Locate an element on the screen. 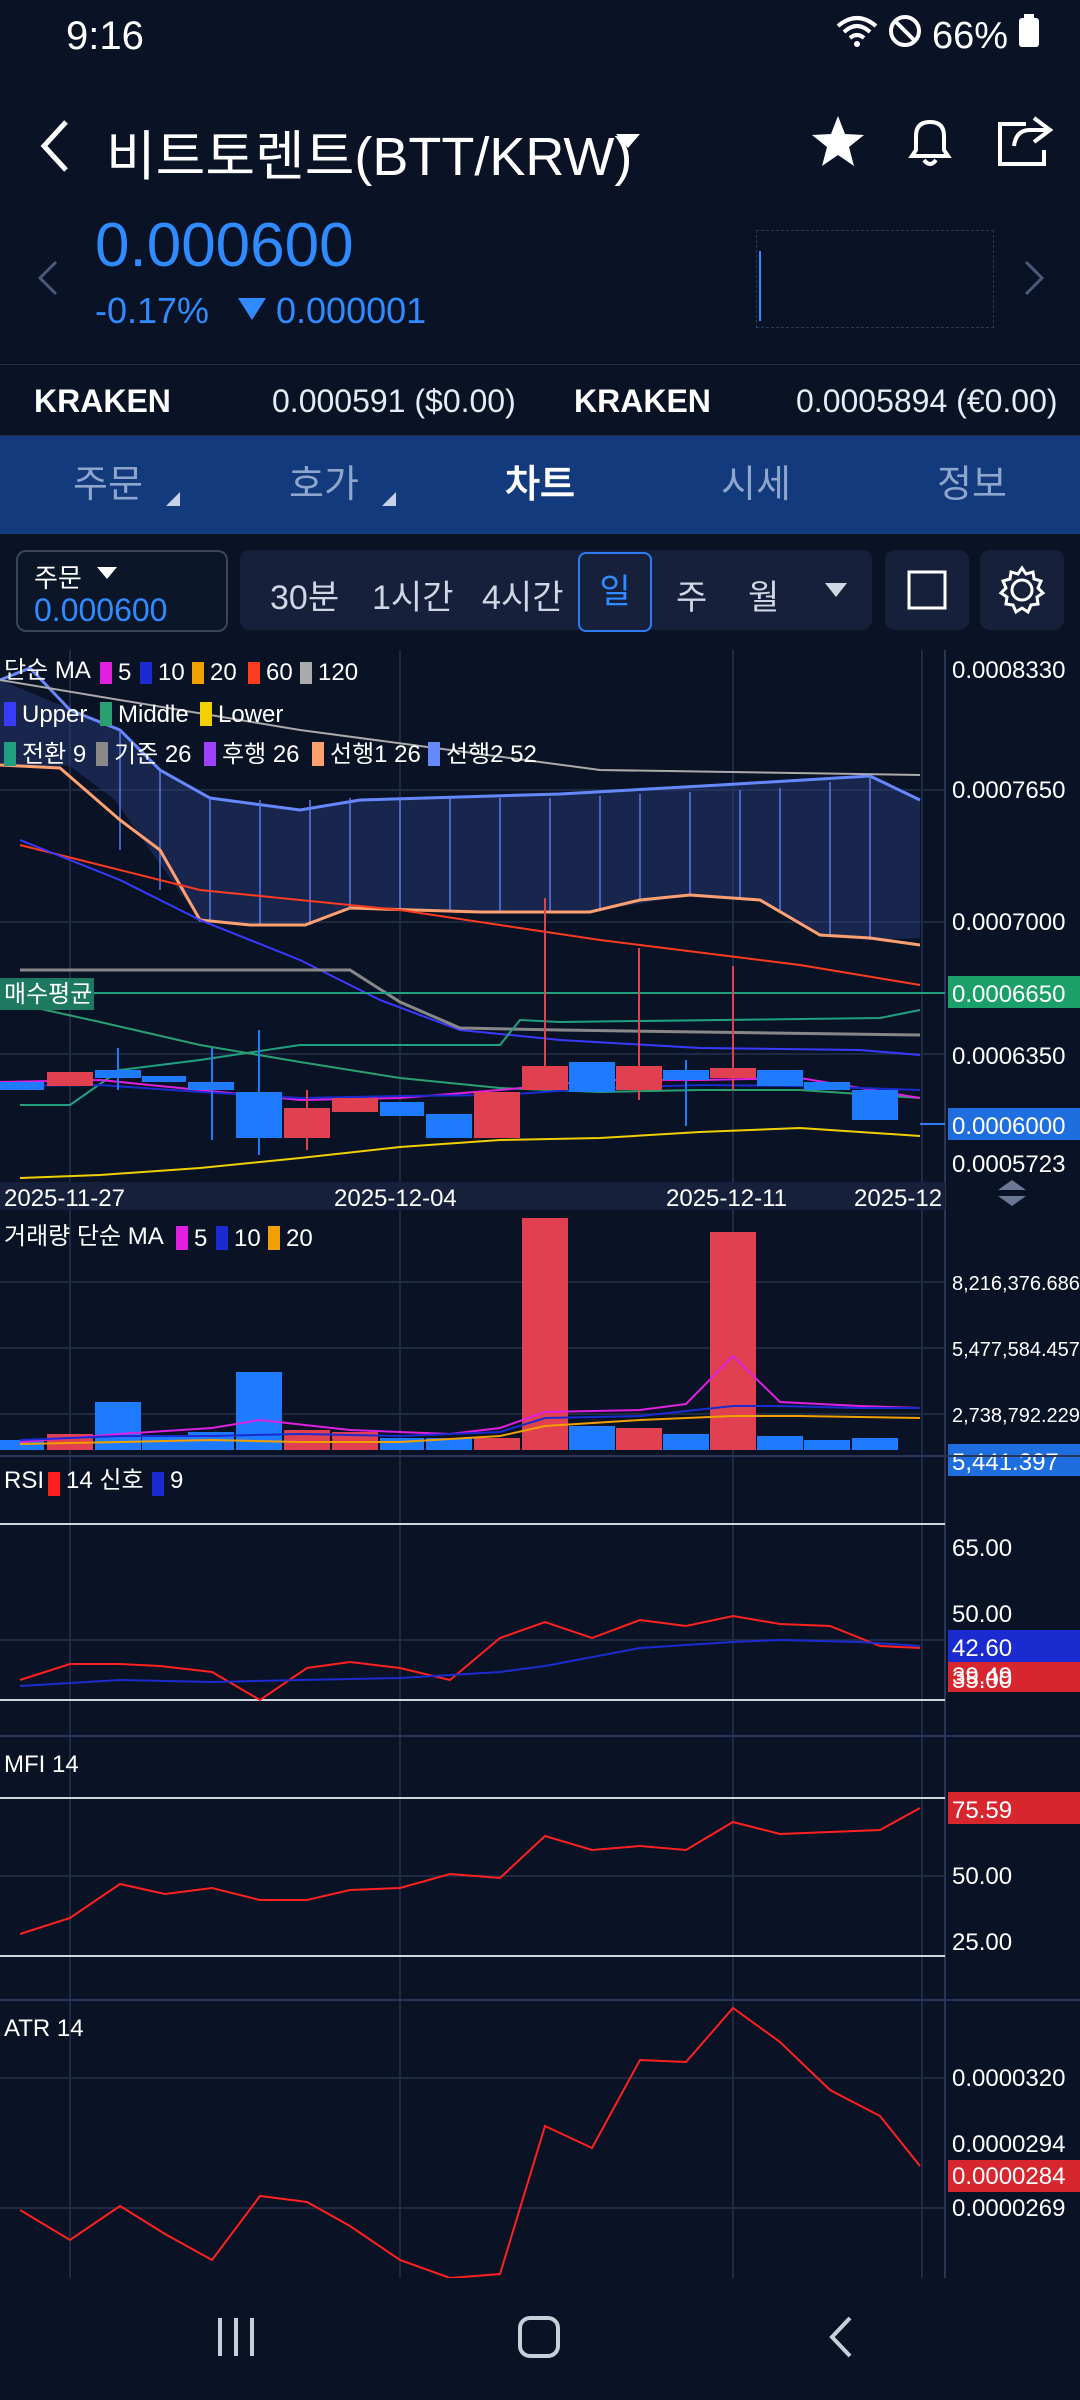 The height and width of the screenshot is (2400, 1080). svg-text: 2025-12-04 is located at coordinates (395, 1198).